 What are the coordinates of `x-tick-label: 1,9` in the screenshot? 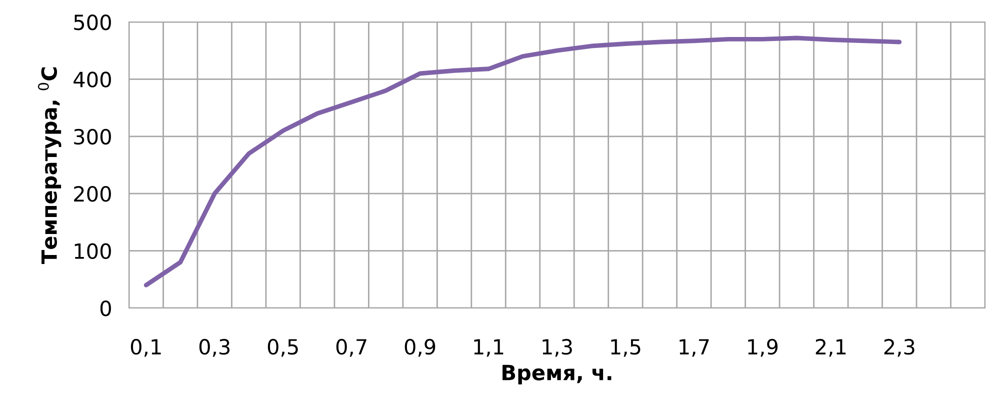 It's located at (763, 347).